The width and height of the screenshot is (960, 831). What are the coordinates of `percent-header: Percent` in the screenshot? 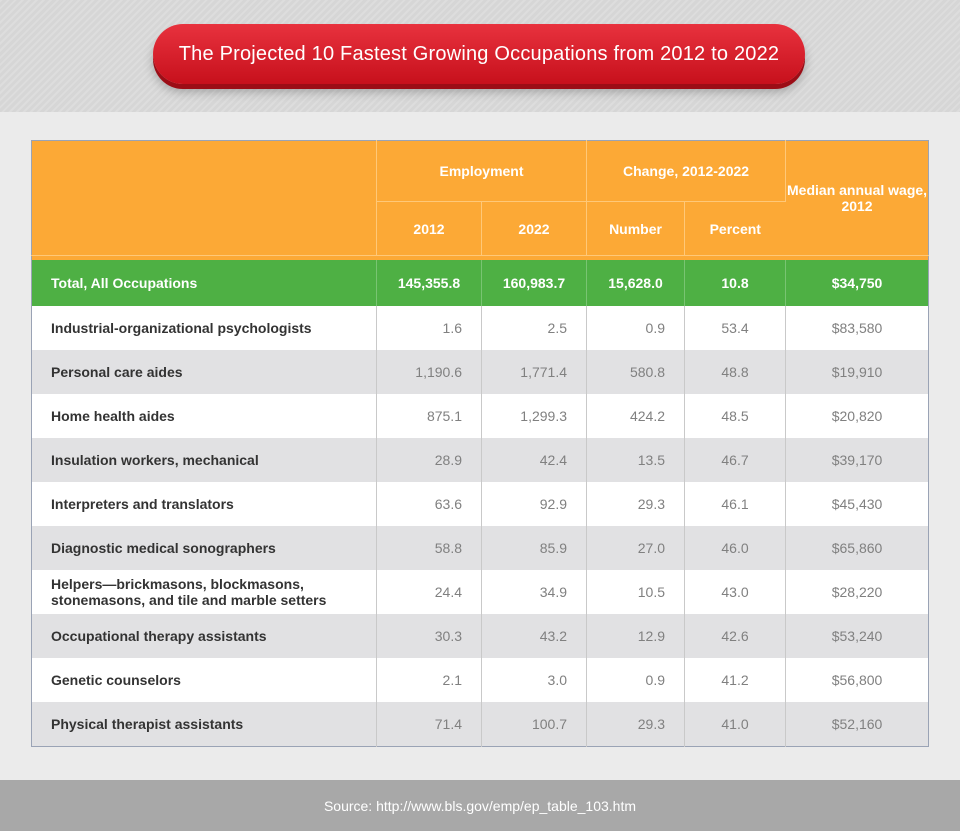 It's located at (735, 228).